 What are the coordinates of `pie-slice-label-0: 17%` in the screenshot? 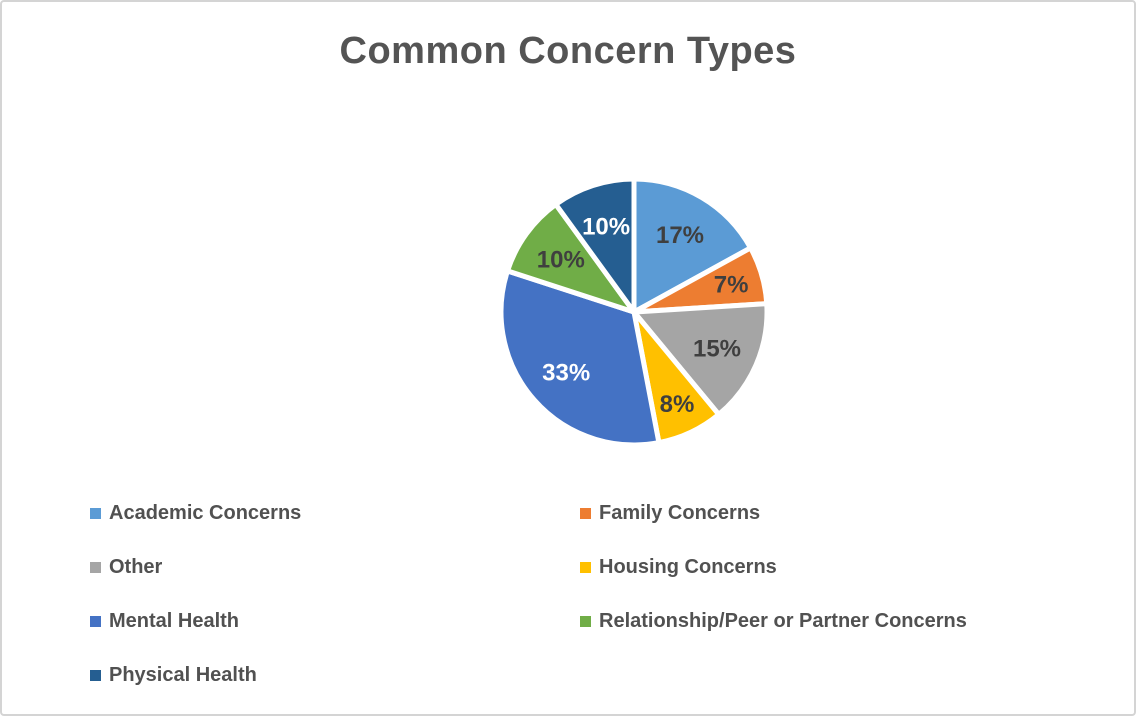 It's located at (680, 235).